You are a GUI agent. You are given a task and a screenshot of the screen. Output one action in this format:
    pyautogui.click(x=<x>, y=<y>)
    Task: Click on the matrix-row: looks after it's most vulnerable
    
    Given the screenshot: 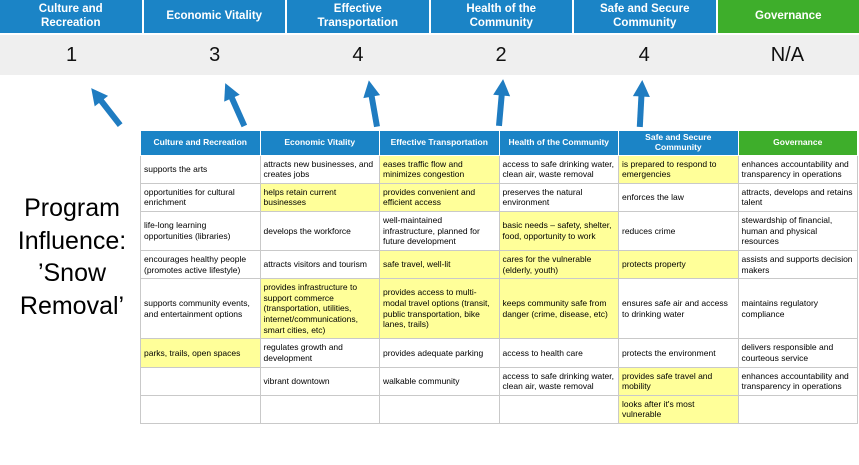 What is the action you would take?
    pyautogui.click(x=499, y=409)
    